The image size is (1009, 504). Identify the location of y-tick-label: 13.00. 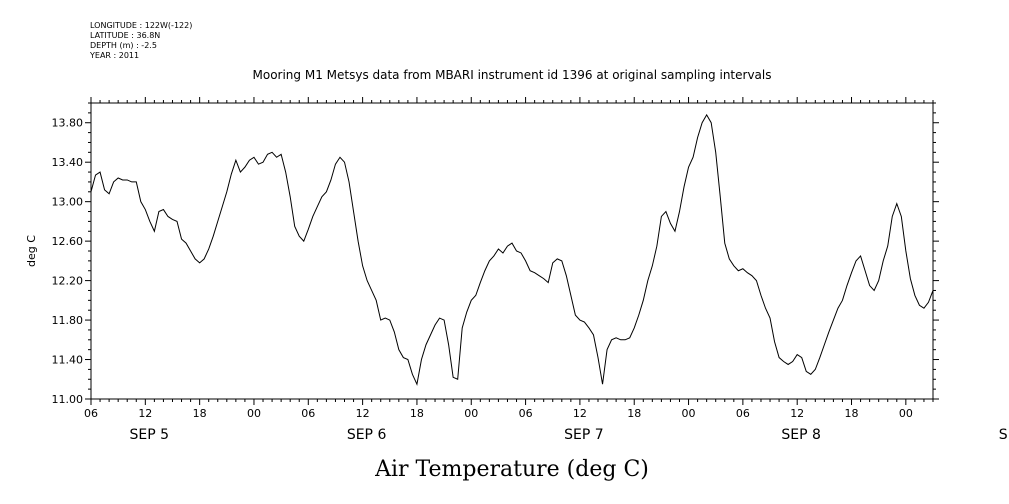
(68, 202).